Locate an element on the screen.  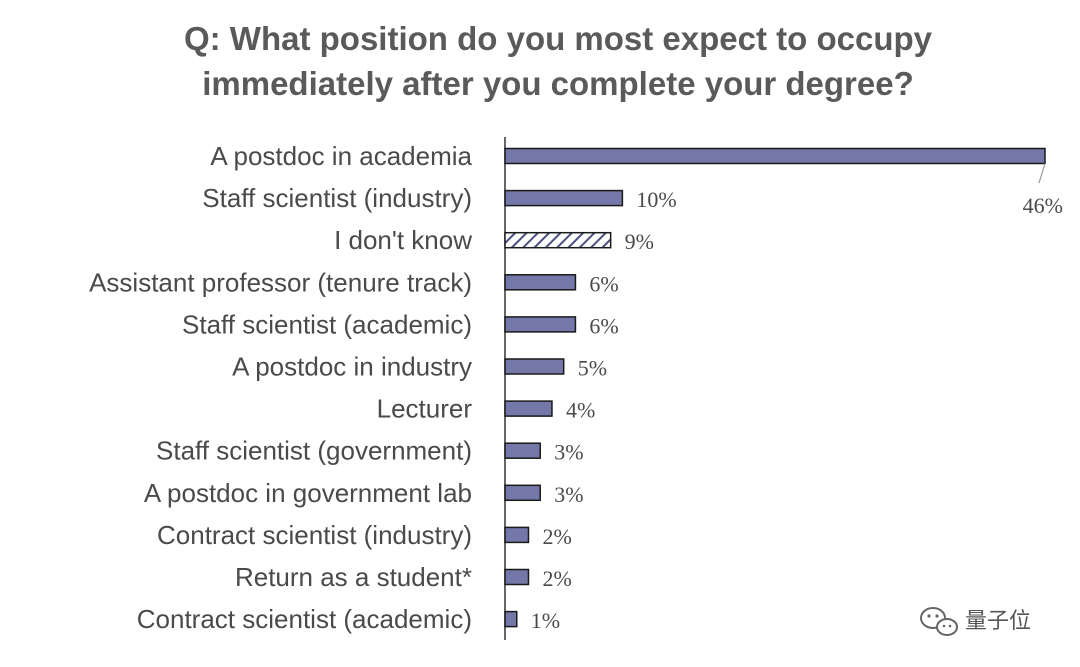
category-label-i-don-t-know: I don't know is located at coordinates (403, 240).